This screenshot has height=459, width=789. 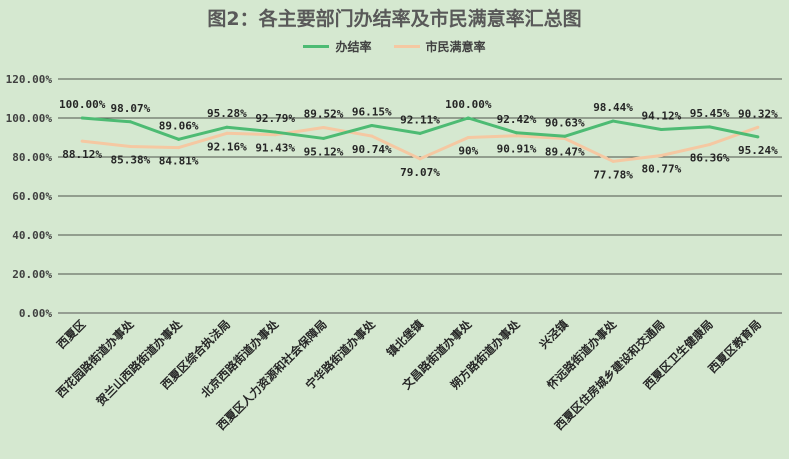 I want to click on data-label-satisfaction: 80.77%, so click(x=661, y=168).